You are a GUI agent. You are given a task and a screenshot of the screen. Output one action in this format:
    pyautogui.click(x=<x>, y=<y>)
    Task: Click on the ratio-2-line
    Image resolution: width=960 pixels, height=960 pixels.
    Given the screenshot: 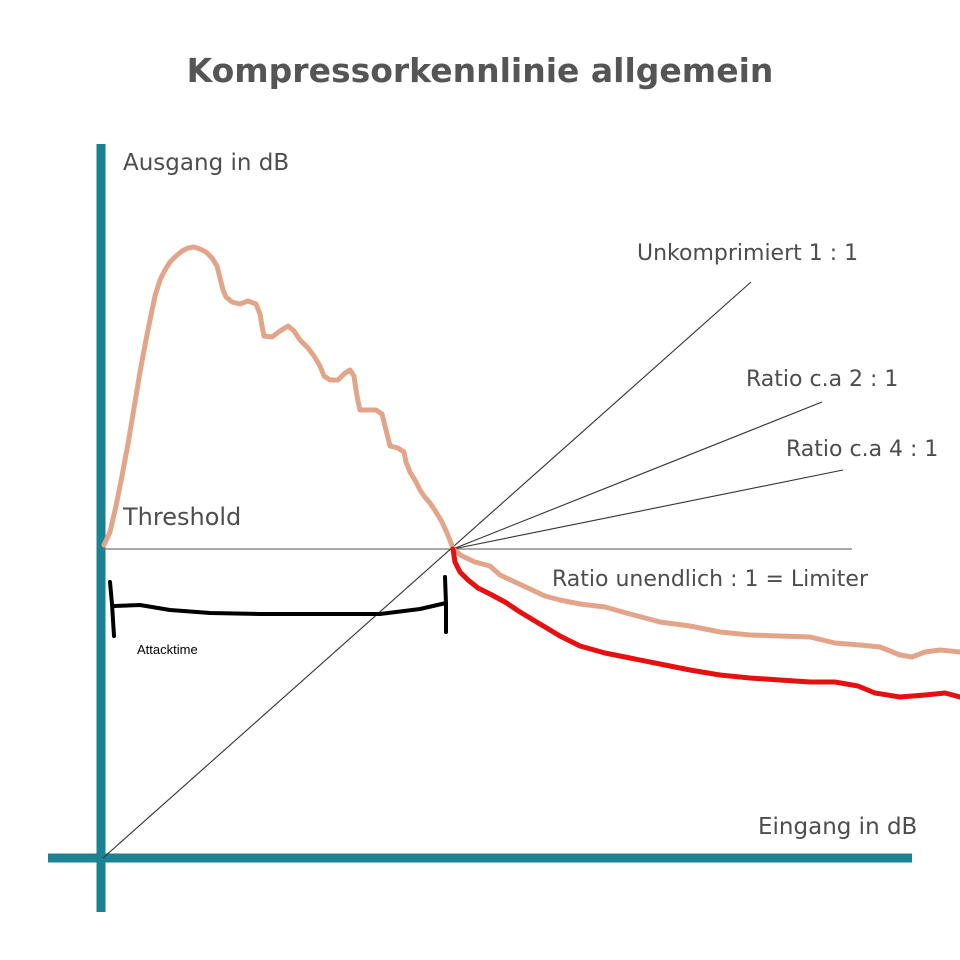 What is the action you would take?
    pyautogui.click(x=637, y=475)
    